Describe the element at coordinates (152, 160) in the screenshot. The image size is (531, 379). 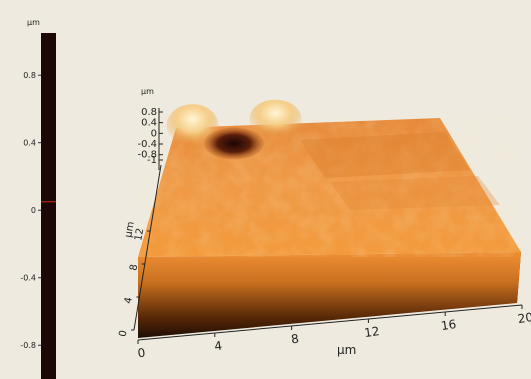
I see `z-axis-tick-label: -1` at that location.